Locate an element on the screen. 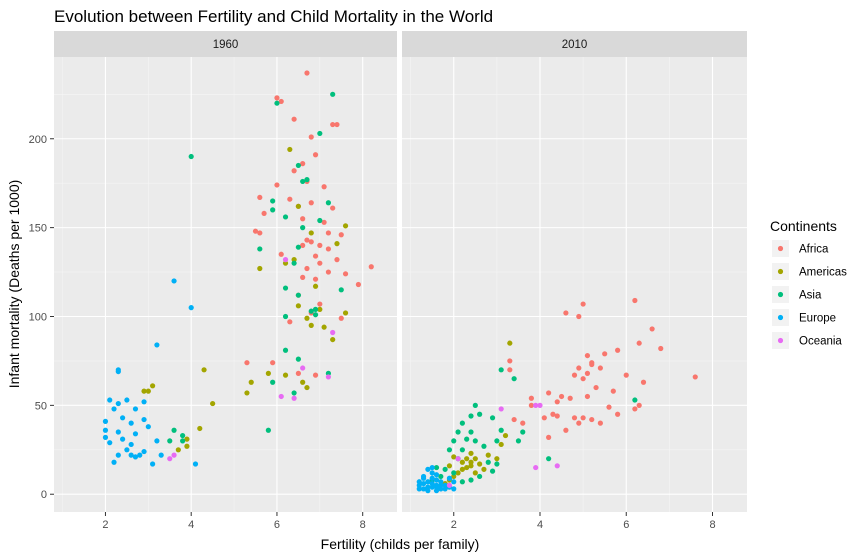 The image size is (867, 558). x-tick-label: 4 is located at coordinates (540, 525).